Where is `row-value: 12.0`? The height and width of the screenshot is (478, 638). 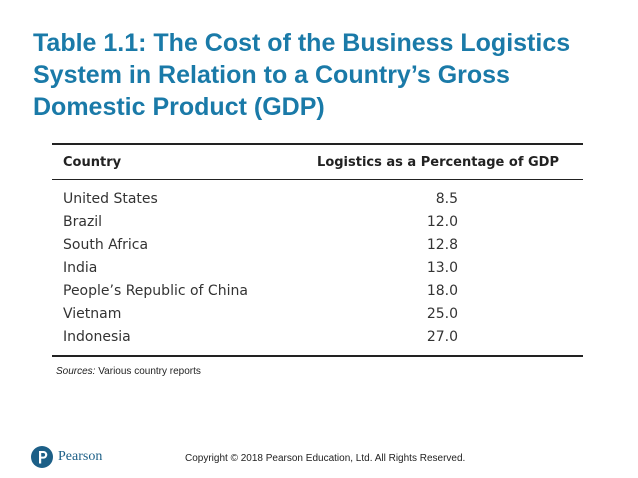 row-value: 12.0 is located at coordinates (442, 221).